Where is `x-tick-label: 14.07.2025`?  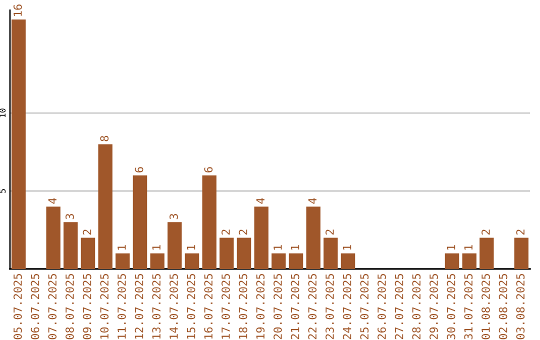 x-tick-label: 14.07.2025 is located at coordinates (174, 306).